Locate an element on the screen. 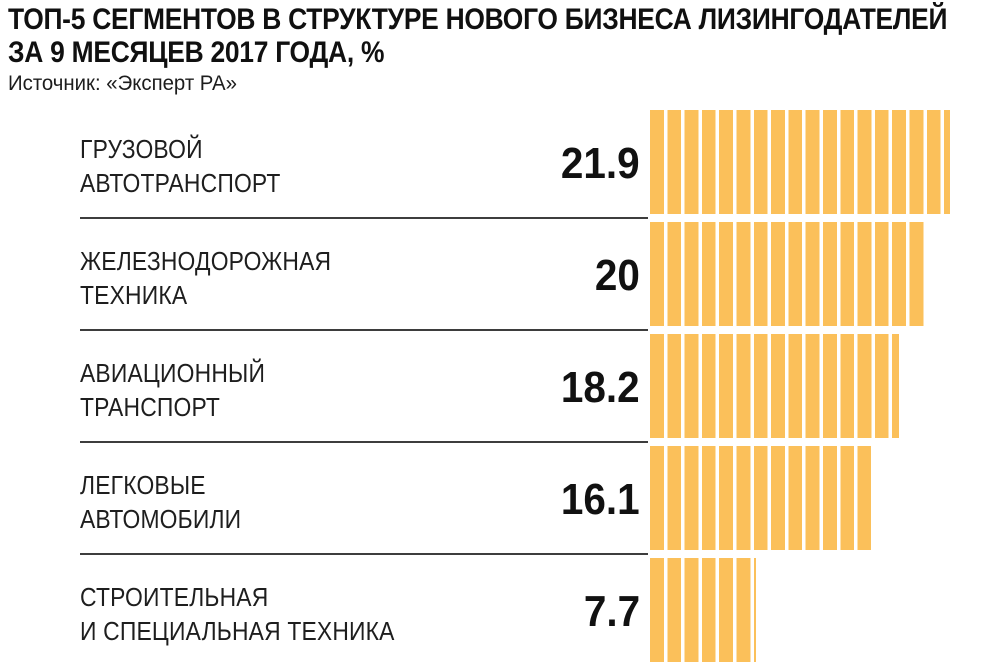 Image resolution: width=1000 pixels, height=667 pixels. chart-title-line-2: ЗА 9 МЕСЯЦЕВ 2017 ГОДА, % is located at coordinates (196, 52).